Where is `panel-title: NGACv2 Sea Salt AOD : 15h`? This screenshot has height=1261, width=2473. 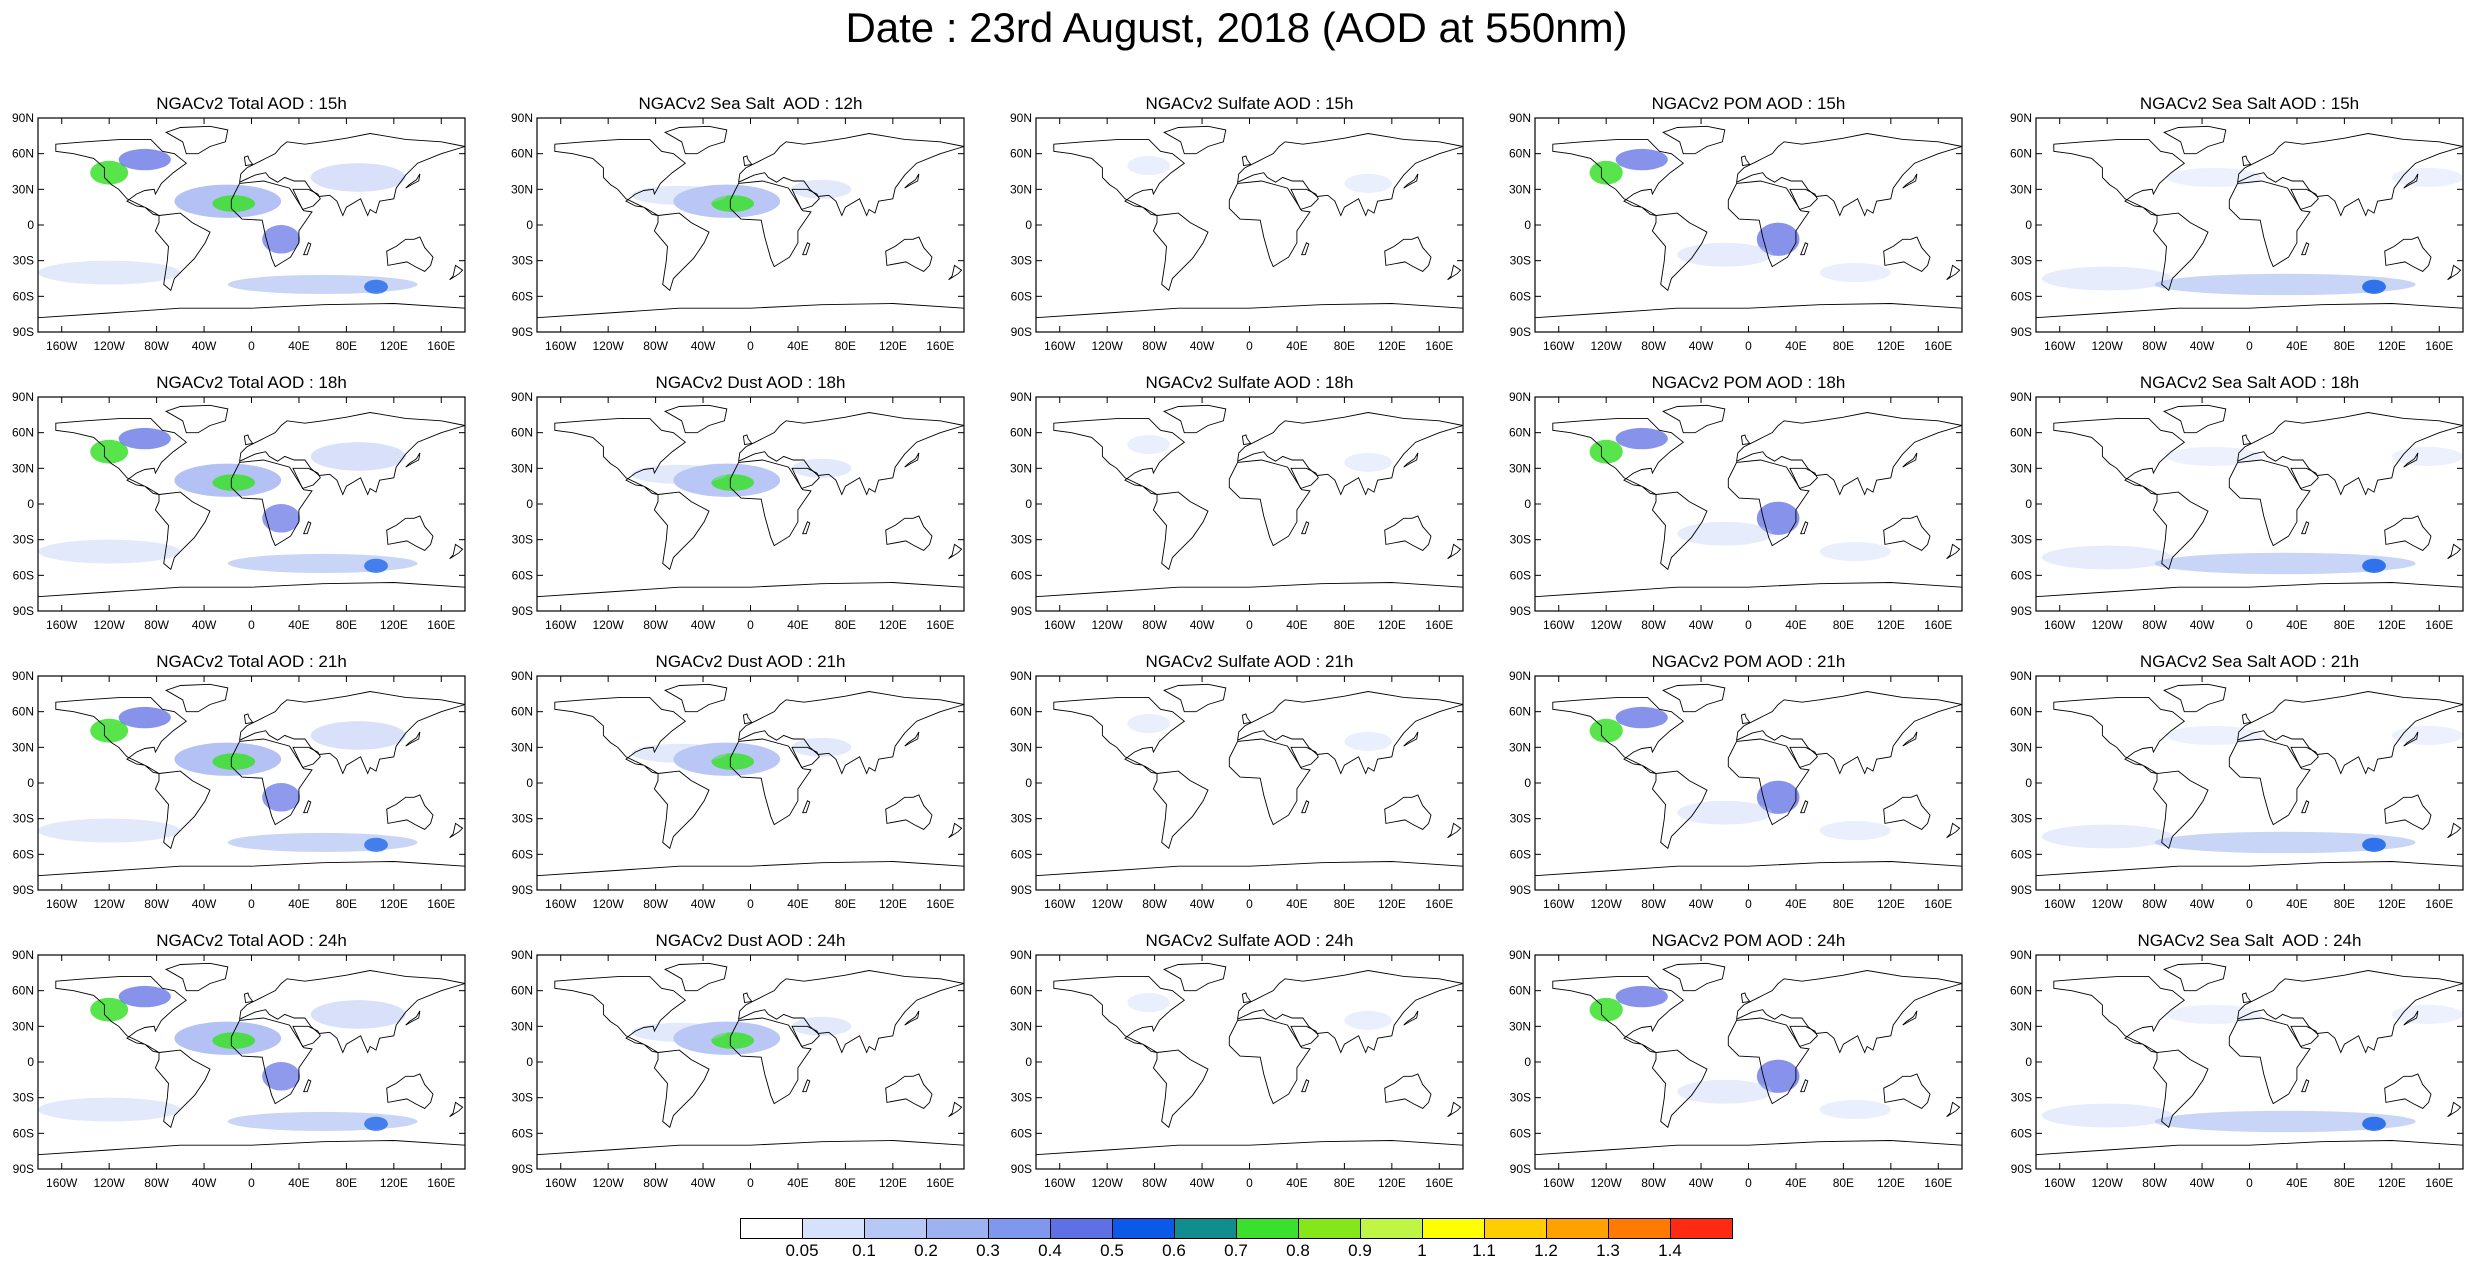 panel-title: NGACv2 Sea Salt AOD : 15h is located at coordinates (2249, 103).